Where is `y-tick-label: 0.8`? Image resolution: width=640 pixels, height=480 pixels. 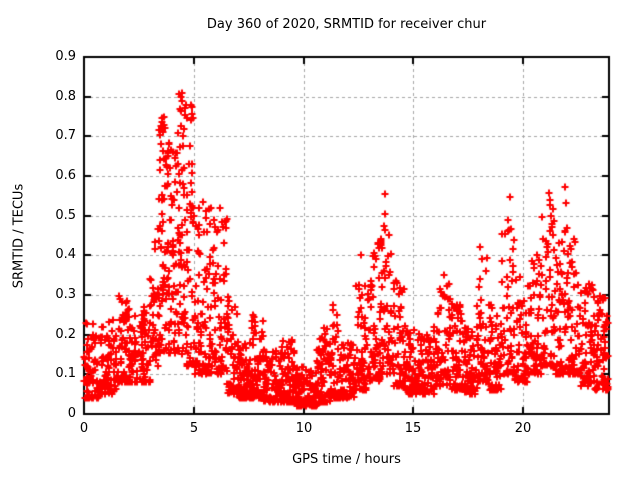 y-tick-label: 0.8 is located at coordinates (65, 96).